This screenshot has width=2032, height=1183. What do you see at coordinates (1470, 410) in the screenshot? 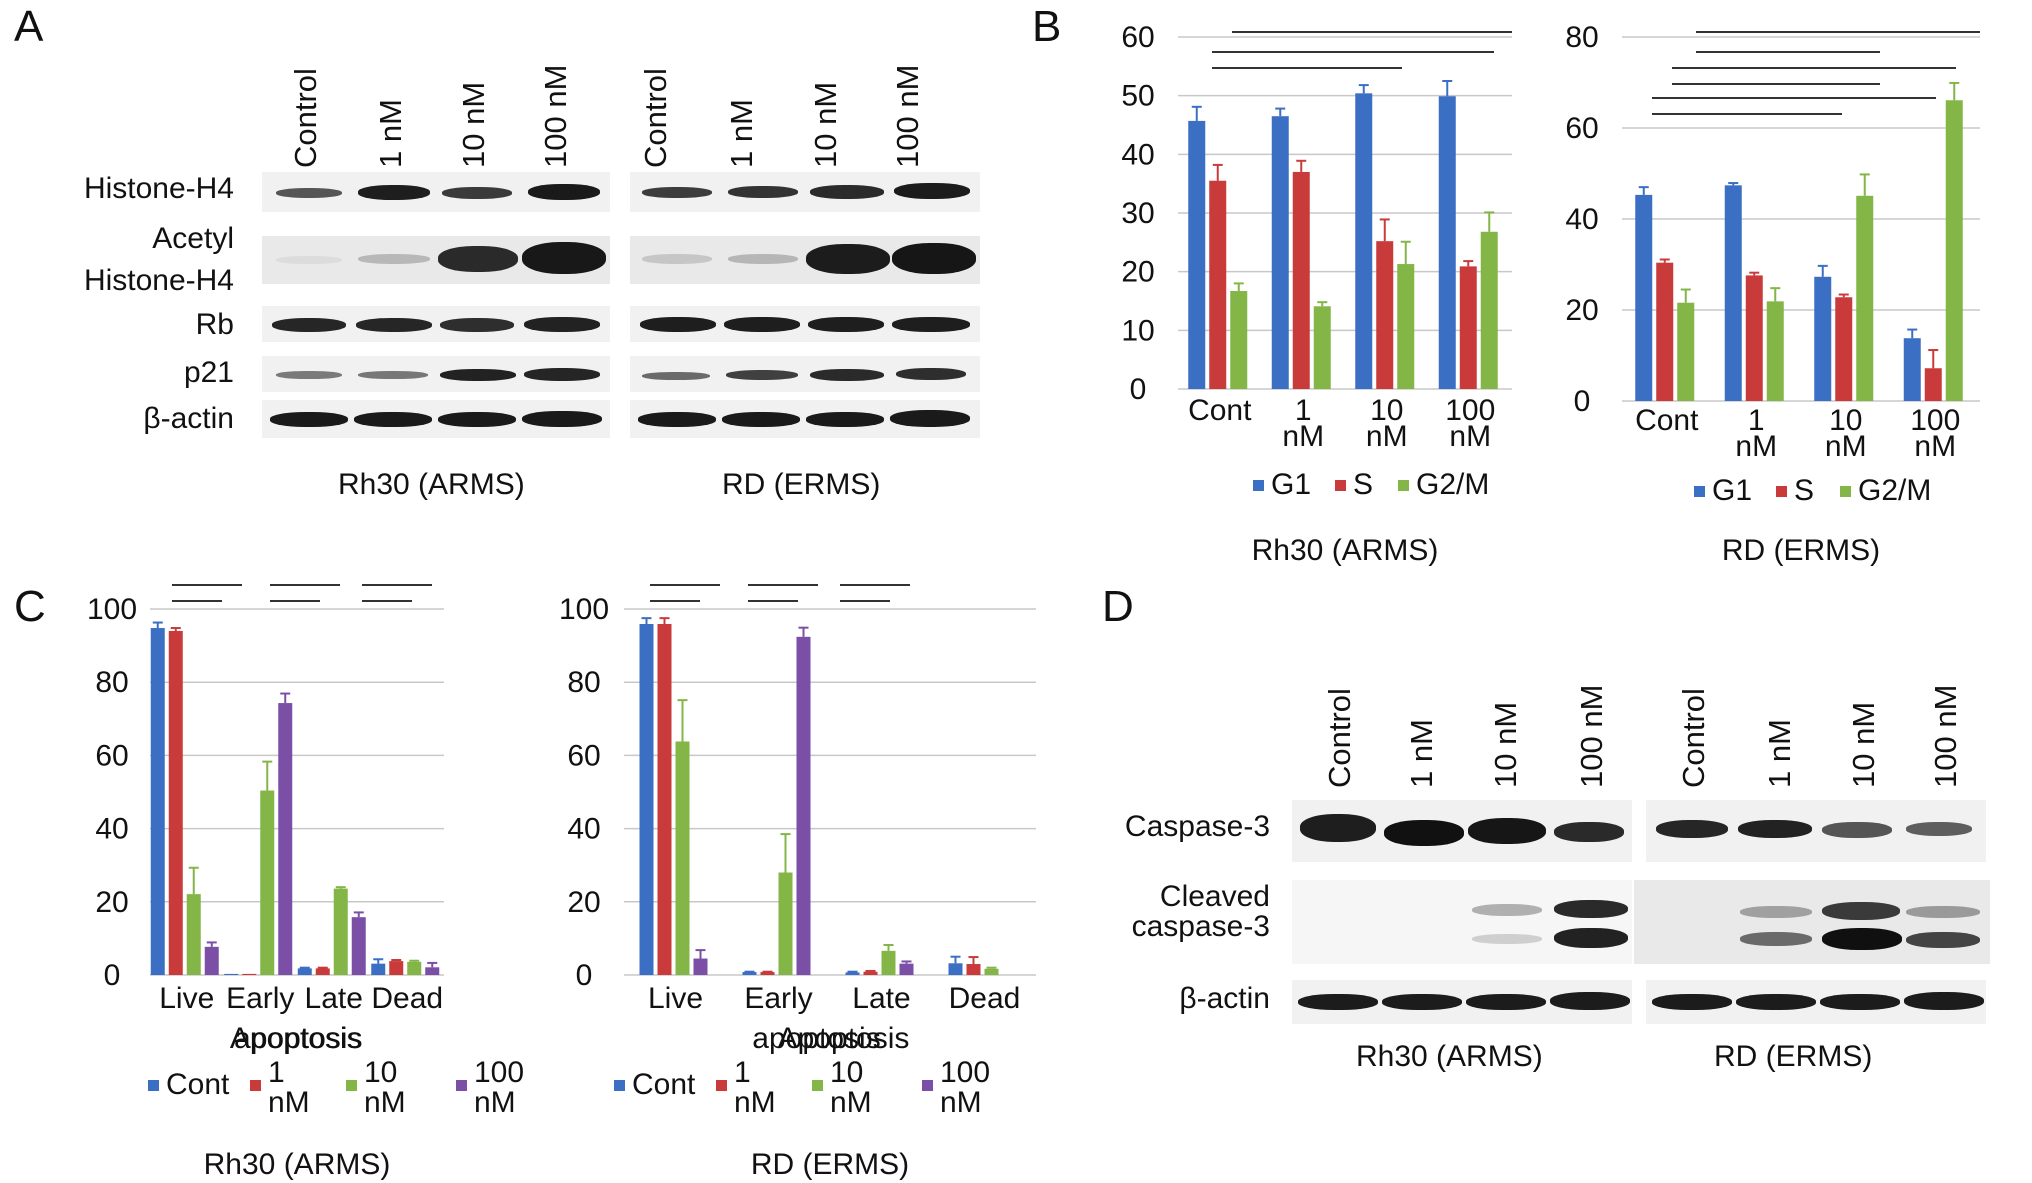
I see `x-tick-label: 100` at bounding box center [1470, 410].